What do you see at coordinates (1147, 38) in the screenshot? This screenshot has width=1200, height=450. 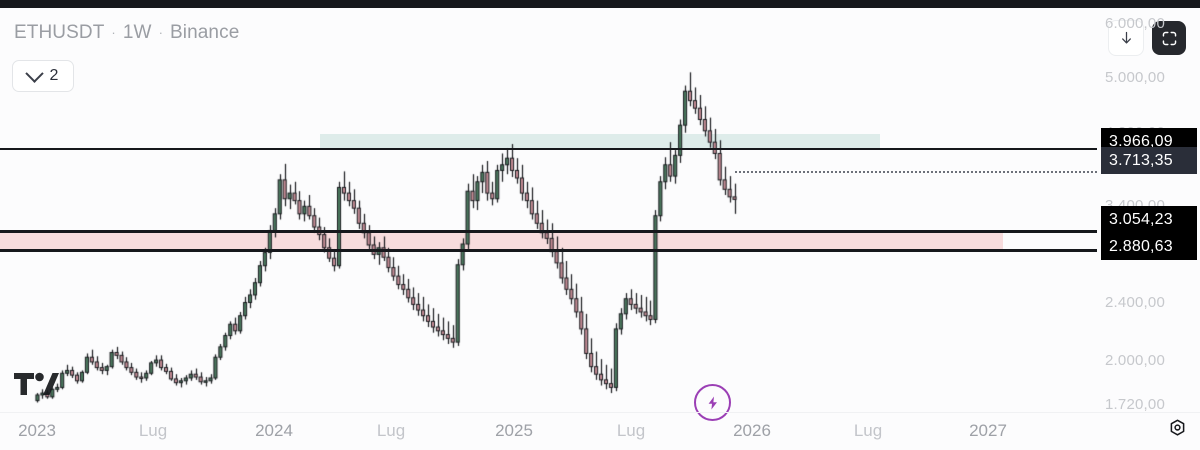 I see `chart-toolbar` at bounding box center [1147, 38].